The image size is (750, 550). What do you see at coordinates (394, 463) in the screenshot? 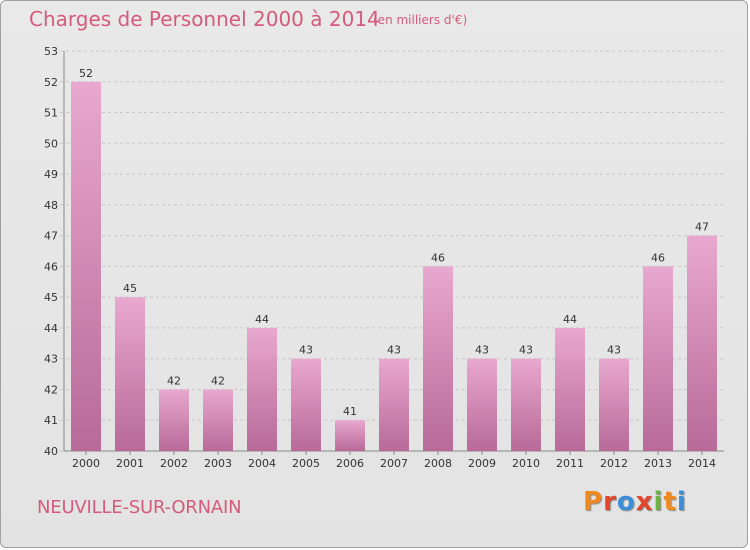
I see `x-tick-label-2007: 2007` at bounding box center [394, 463].